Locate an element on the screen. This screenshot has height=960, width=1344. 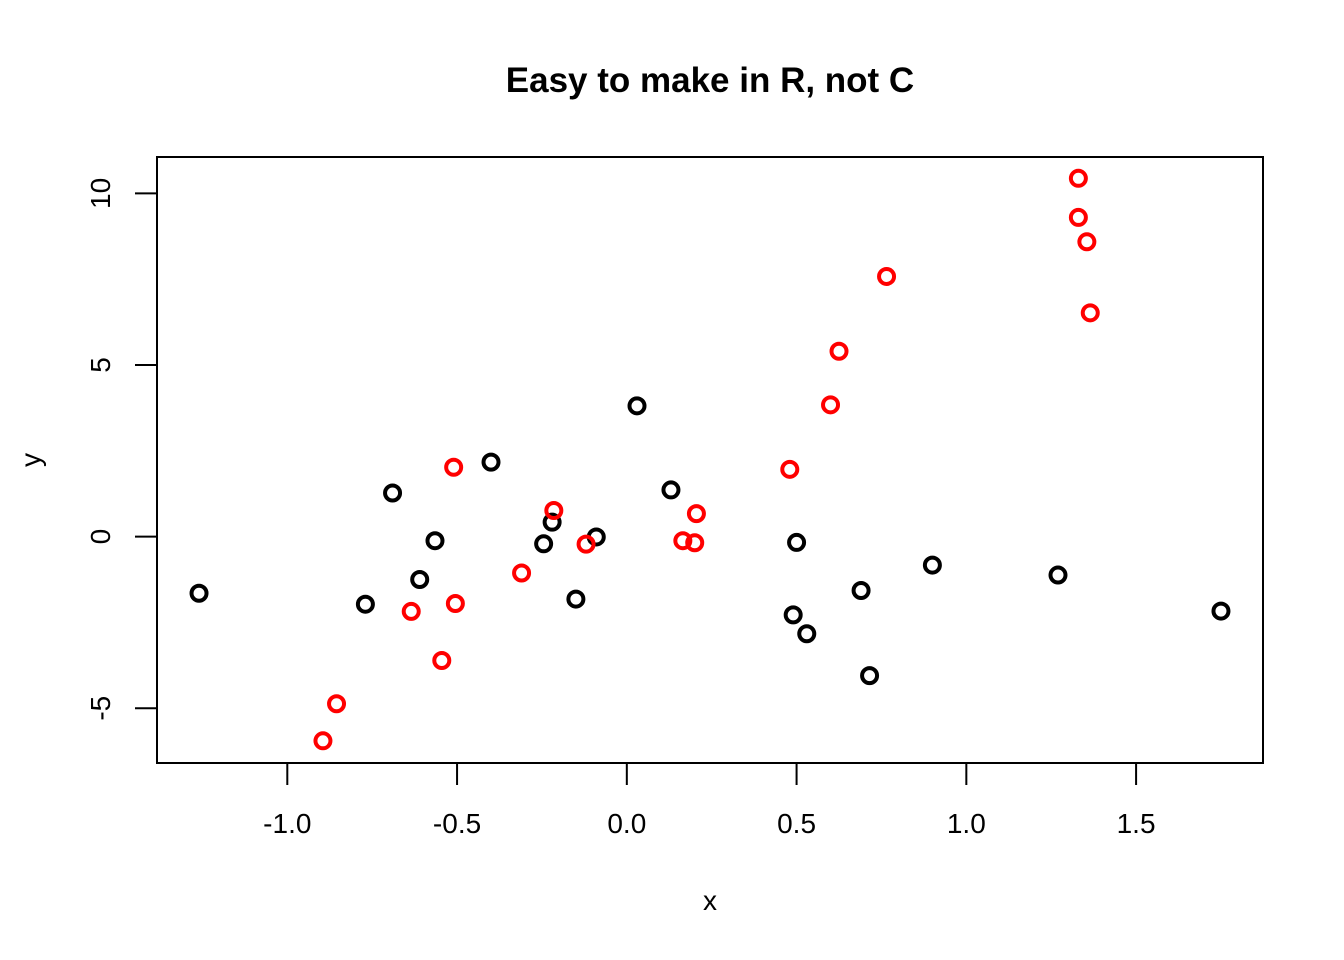
x-tick-label: 1.5 is located at coordinates (1136, 823).